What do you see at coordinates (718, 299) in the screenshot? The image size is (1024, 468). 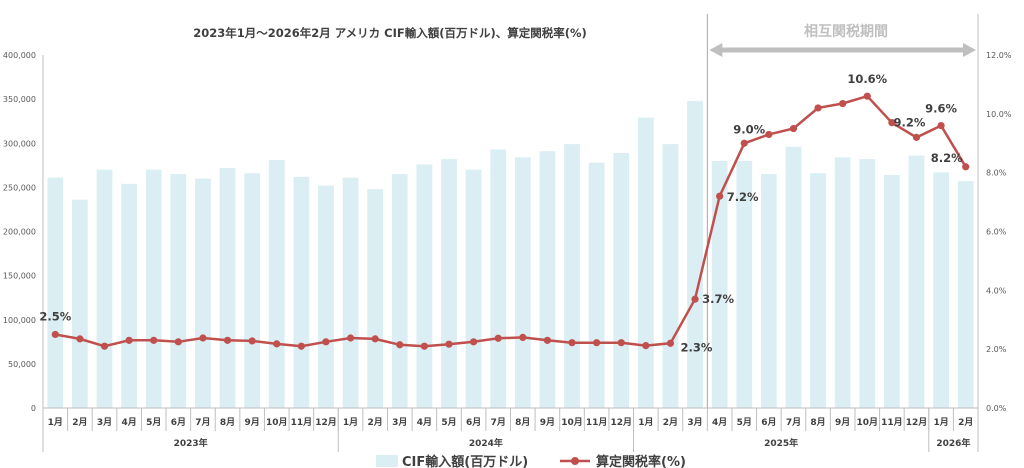 I see `data-label: 3.7%` at bounding box center [718, 299].